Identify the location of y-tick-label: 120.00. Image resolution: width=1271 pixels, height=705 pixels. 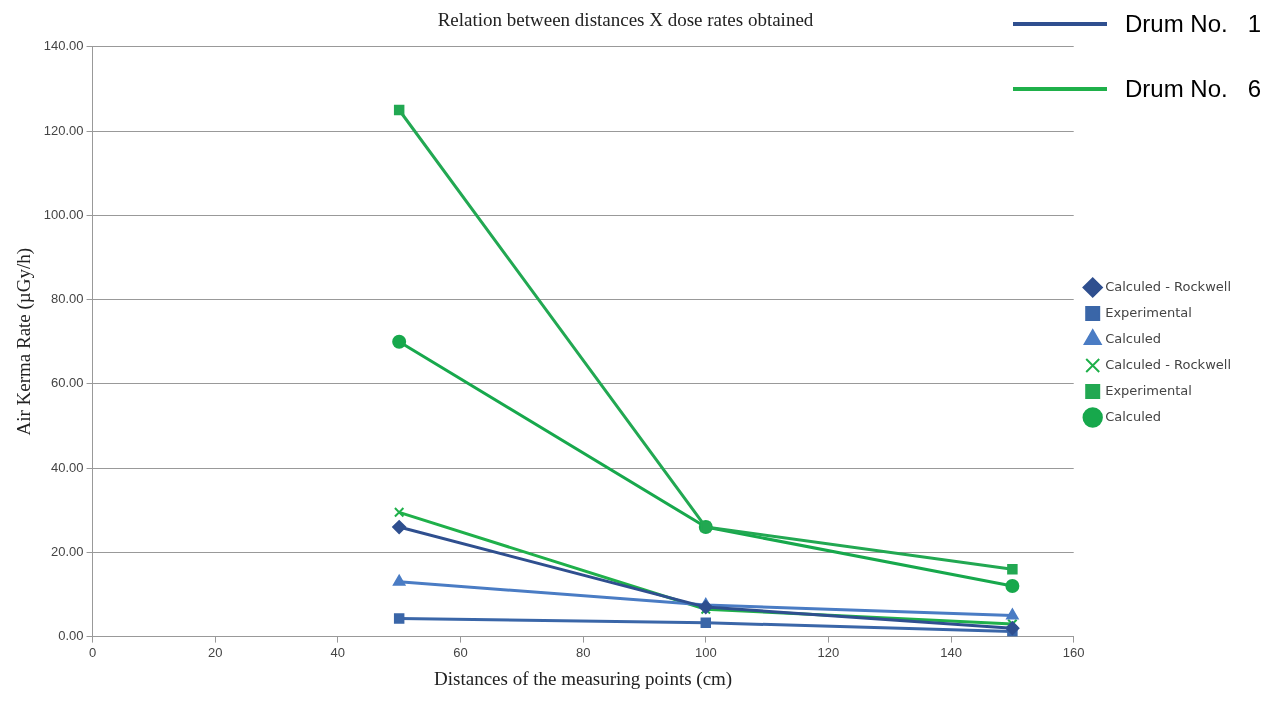
(63, 130).